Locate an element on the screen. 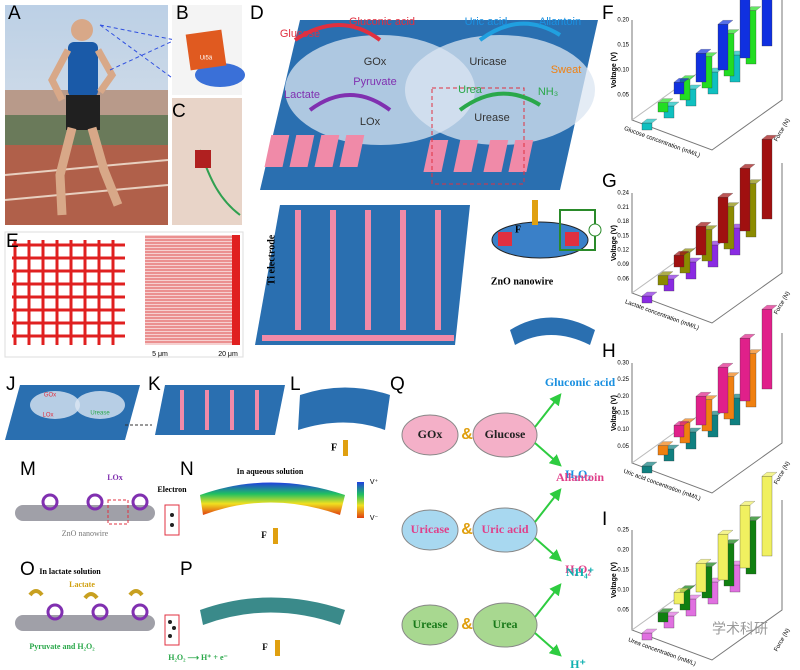  j-cell is located at coordinates (100, 405).